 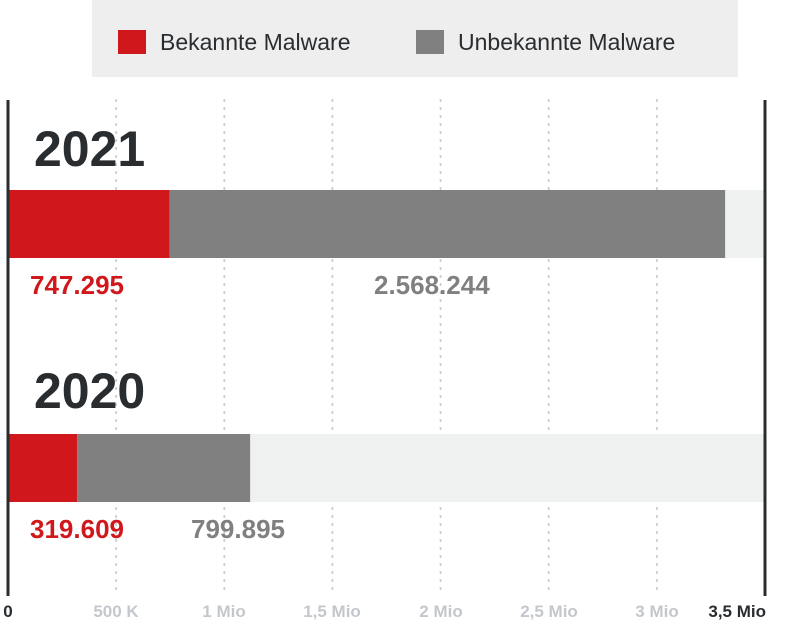 I want to click on legend-label-bekannte: Bekannte Malware, so click(x=255, y=42).